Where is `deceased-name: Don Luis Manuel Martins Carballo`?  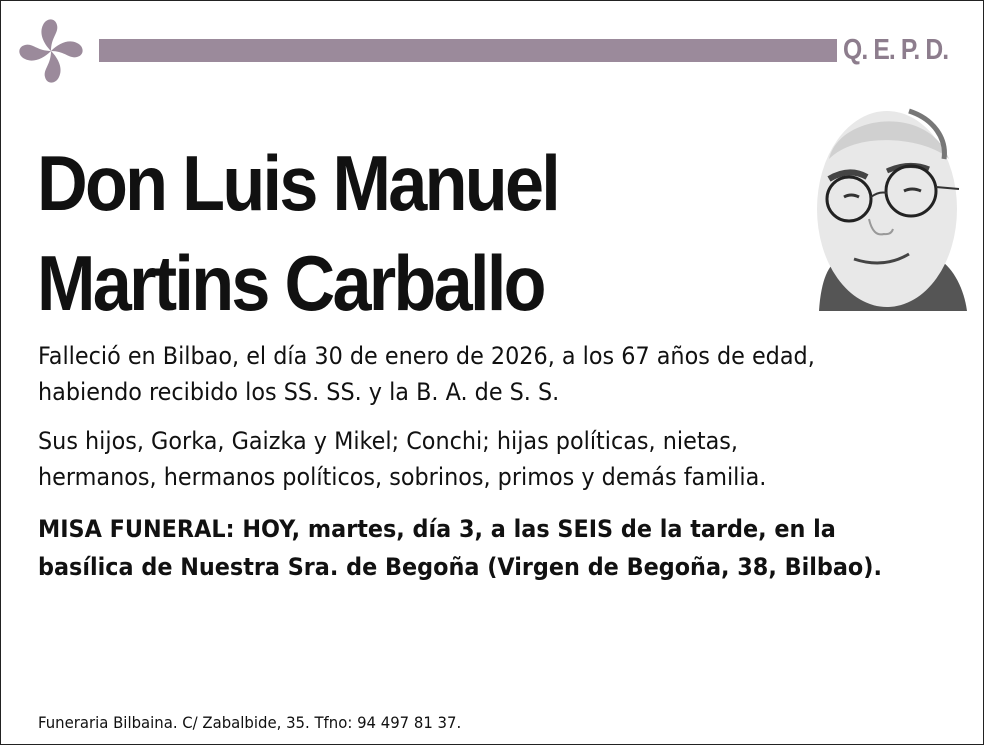 deceased-name: Don Luis Manuel Martins Carballo is located at coordinates (299, 233).